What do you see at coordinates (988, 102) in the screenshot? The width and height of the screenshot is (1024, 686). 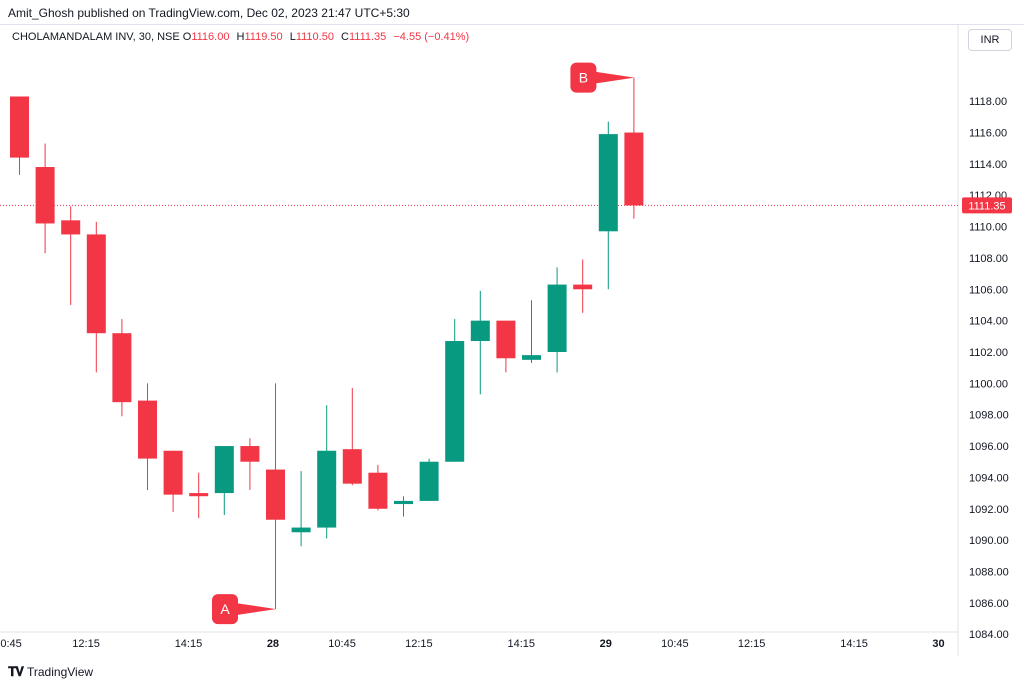 I see `price-tick-label: 1118.00` at bounding box center [988, 102].